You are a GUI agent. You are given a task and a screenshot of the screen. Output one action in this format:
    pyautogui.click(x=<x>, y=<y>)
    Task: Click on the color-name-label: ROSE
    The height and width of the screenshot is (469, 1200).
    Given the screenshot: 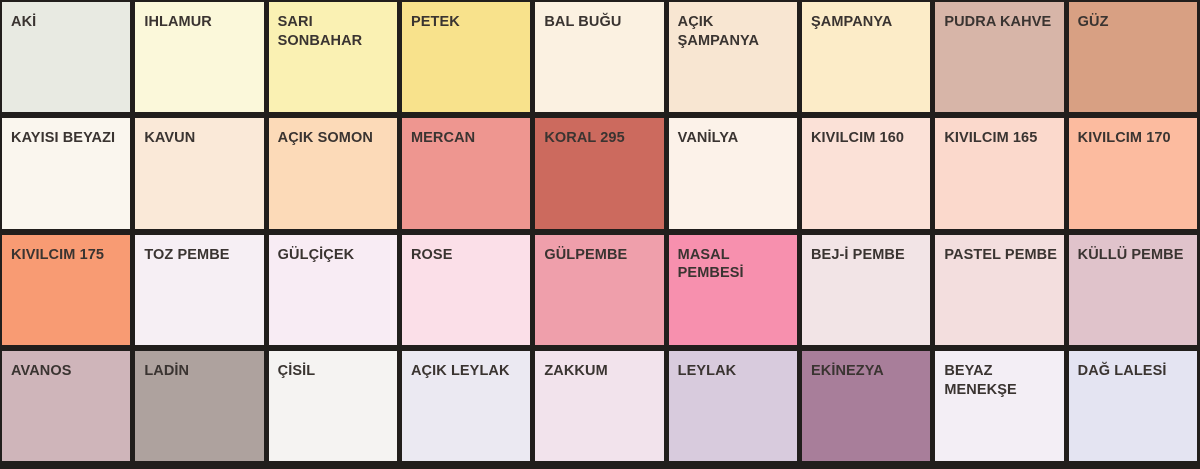 What is the action you would take?
    pyautogui.click(x=431, y=254)
    